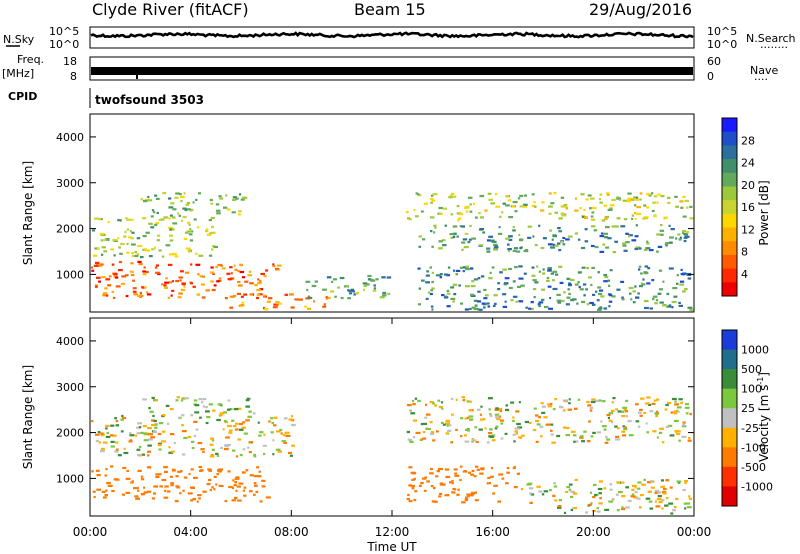 Image resolution: width=800 pixels, height=554 pixels. I want to click on noise-ytick-left-top: 10^5, so click(64, 31).